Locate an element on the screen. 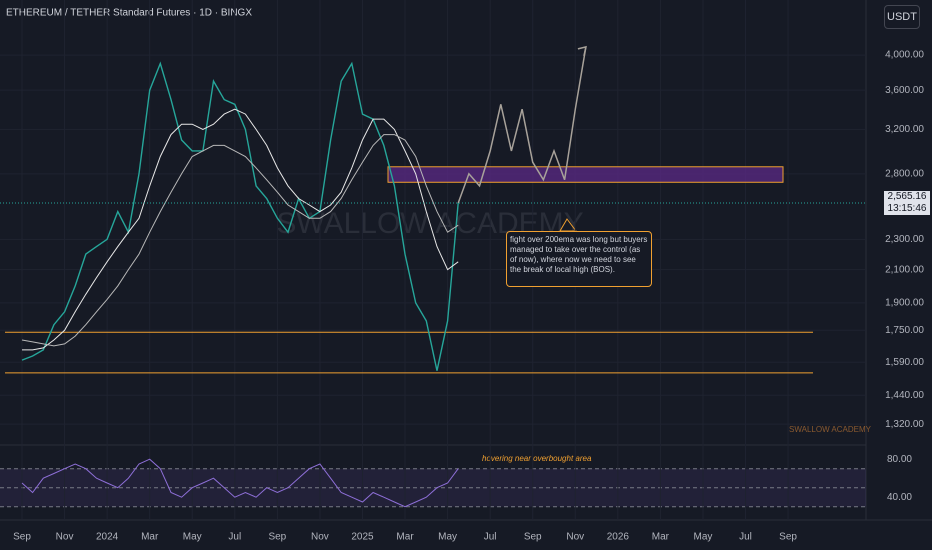 Image resolution: width=932 pixels, height=550 pixels. y-tick-label: 1,900.00 is located at coordinates (904, 303).